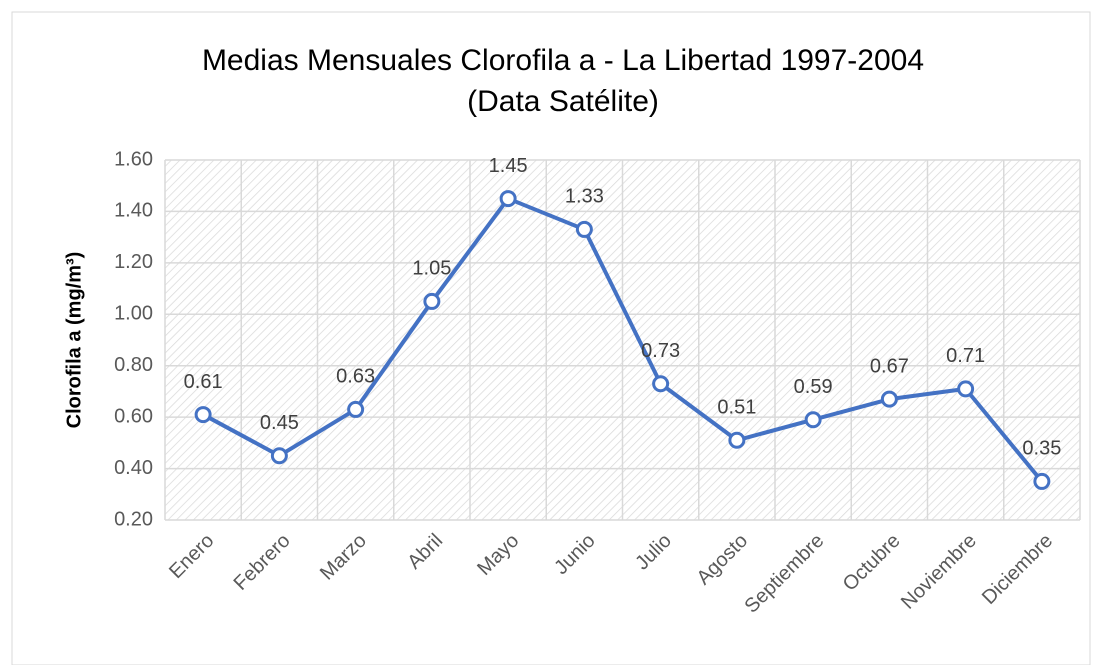 Image resolution: width=1101 pixels, height=665 pixels. I want to click on y-tick-label: 1.40, so click(133, 211).